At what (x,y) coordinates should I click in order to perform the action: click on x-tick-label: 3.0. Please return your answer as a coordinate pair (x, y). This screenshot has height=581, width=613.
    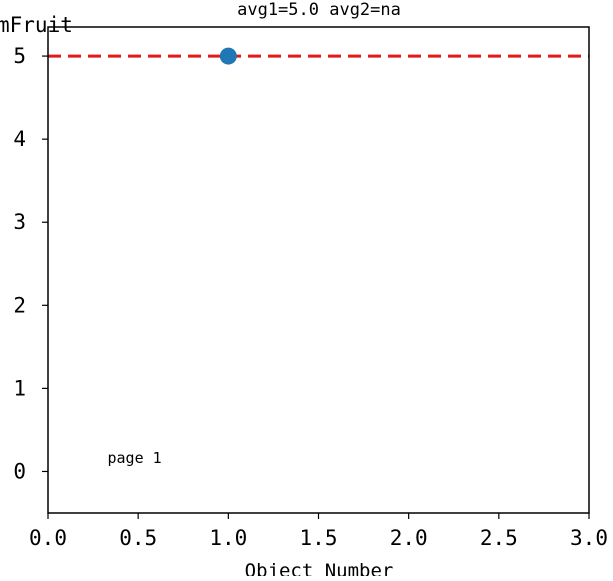
    Looking at the image, I should click on (589, 538).